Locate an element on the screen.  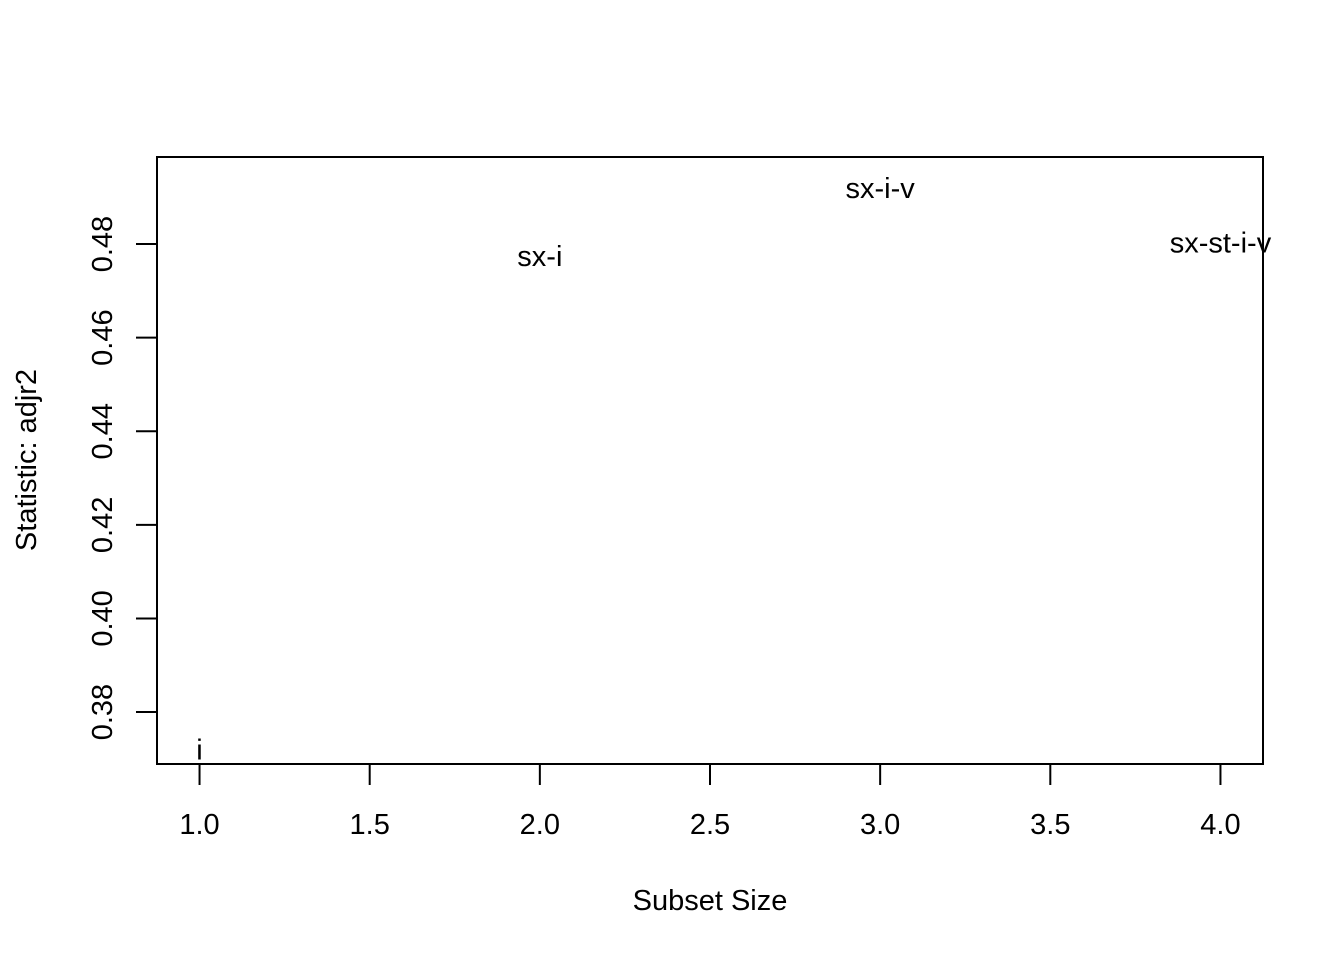
point-label: sx-i is located at coordinates (539, 257).